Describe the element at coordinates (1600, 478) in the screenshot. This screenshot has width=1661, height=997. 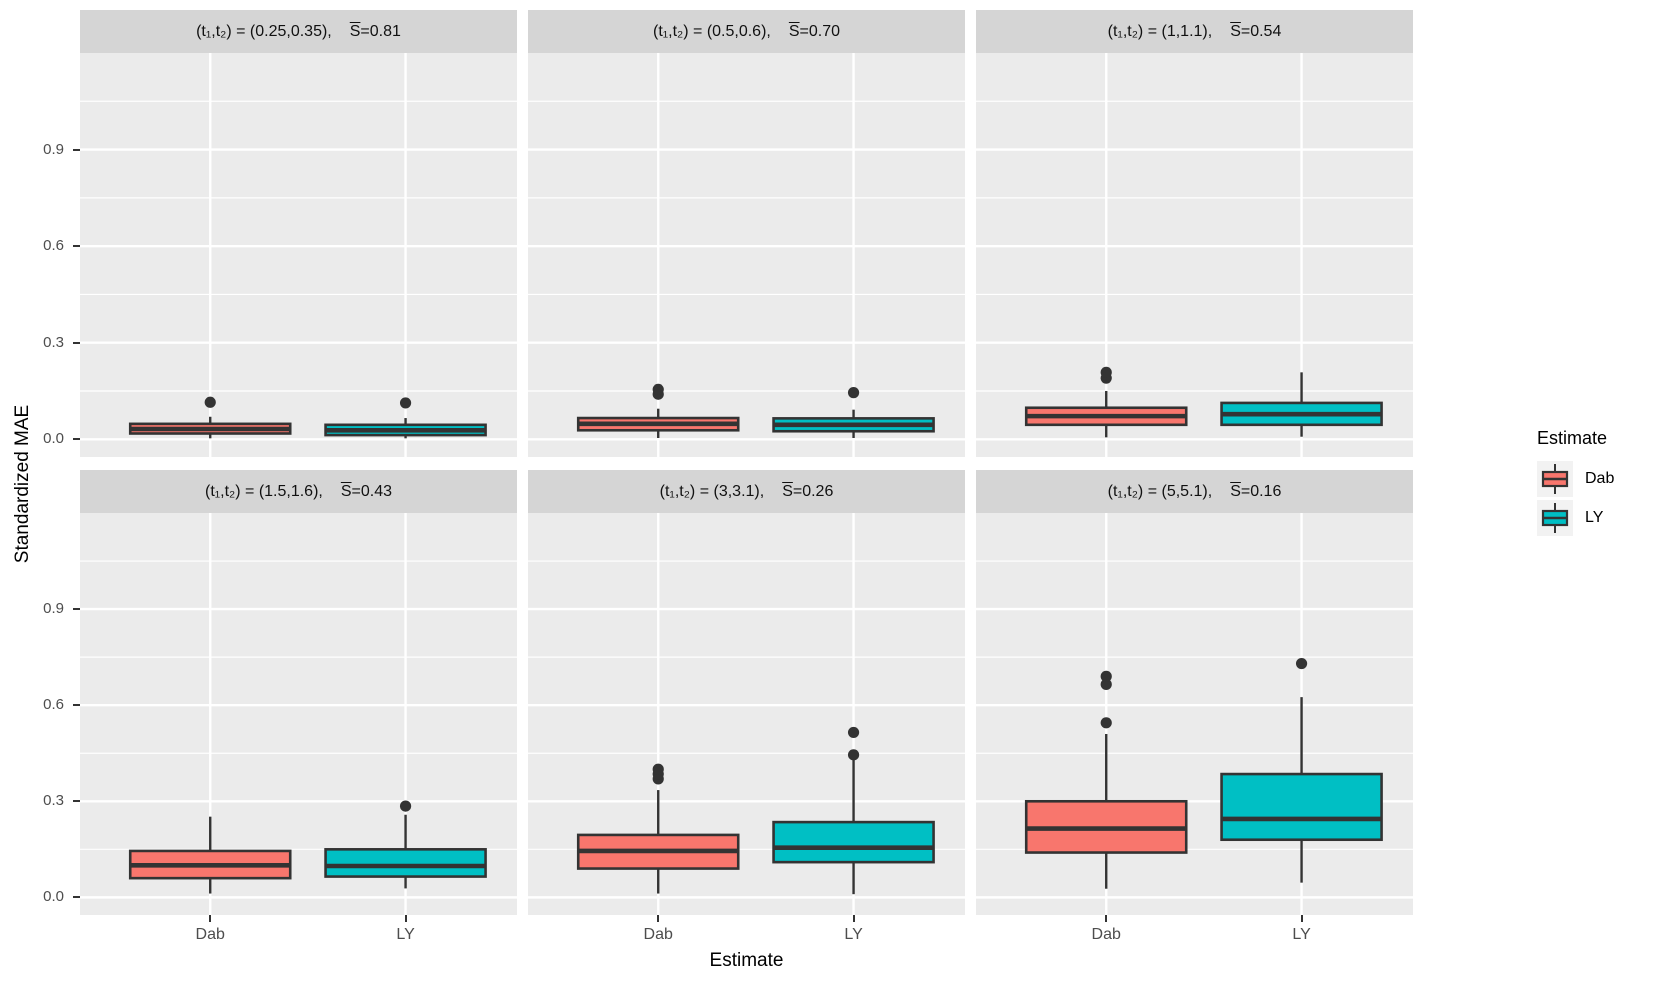
I see `legend-key-label: Dab` at that location.